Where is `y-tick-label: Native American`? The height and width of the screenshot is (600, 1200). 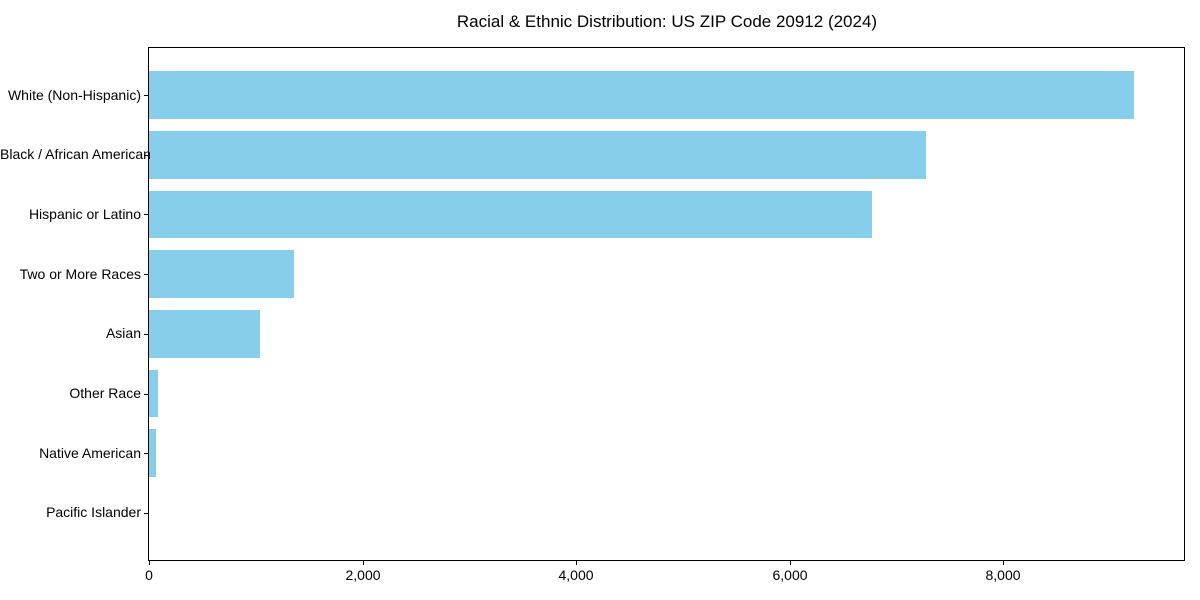
y-tick-label: Native American is located at coordinates (90, 453).